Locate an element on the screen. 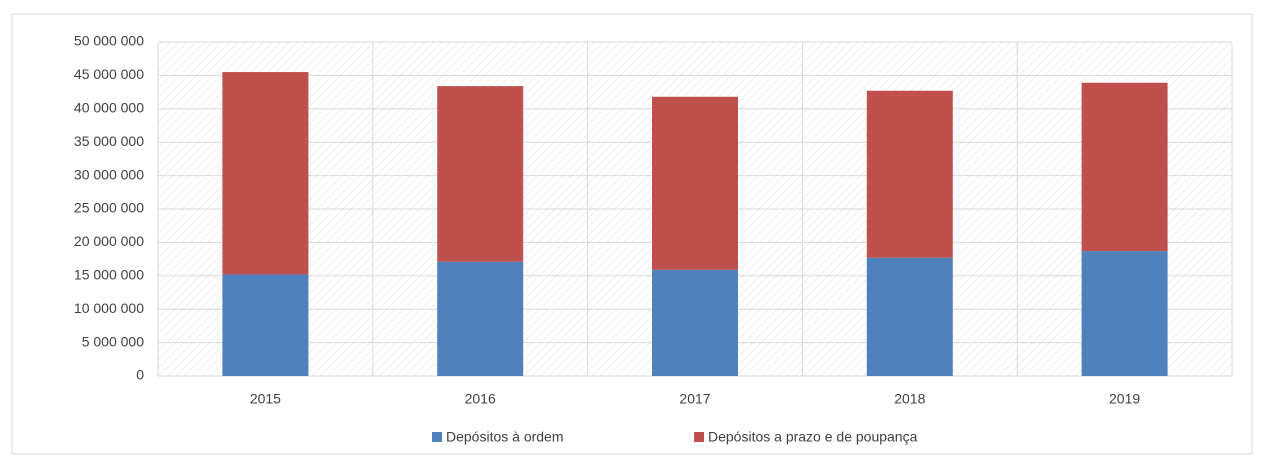 The width and height of the screenshot is (1264, 462). x-tick-label: 2019 is located at coordinates (1124, 399).